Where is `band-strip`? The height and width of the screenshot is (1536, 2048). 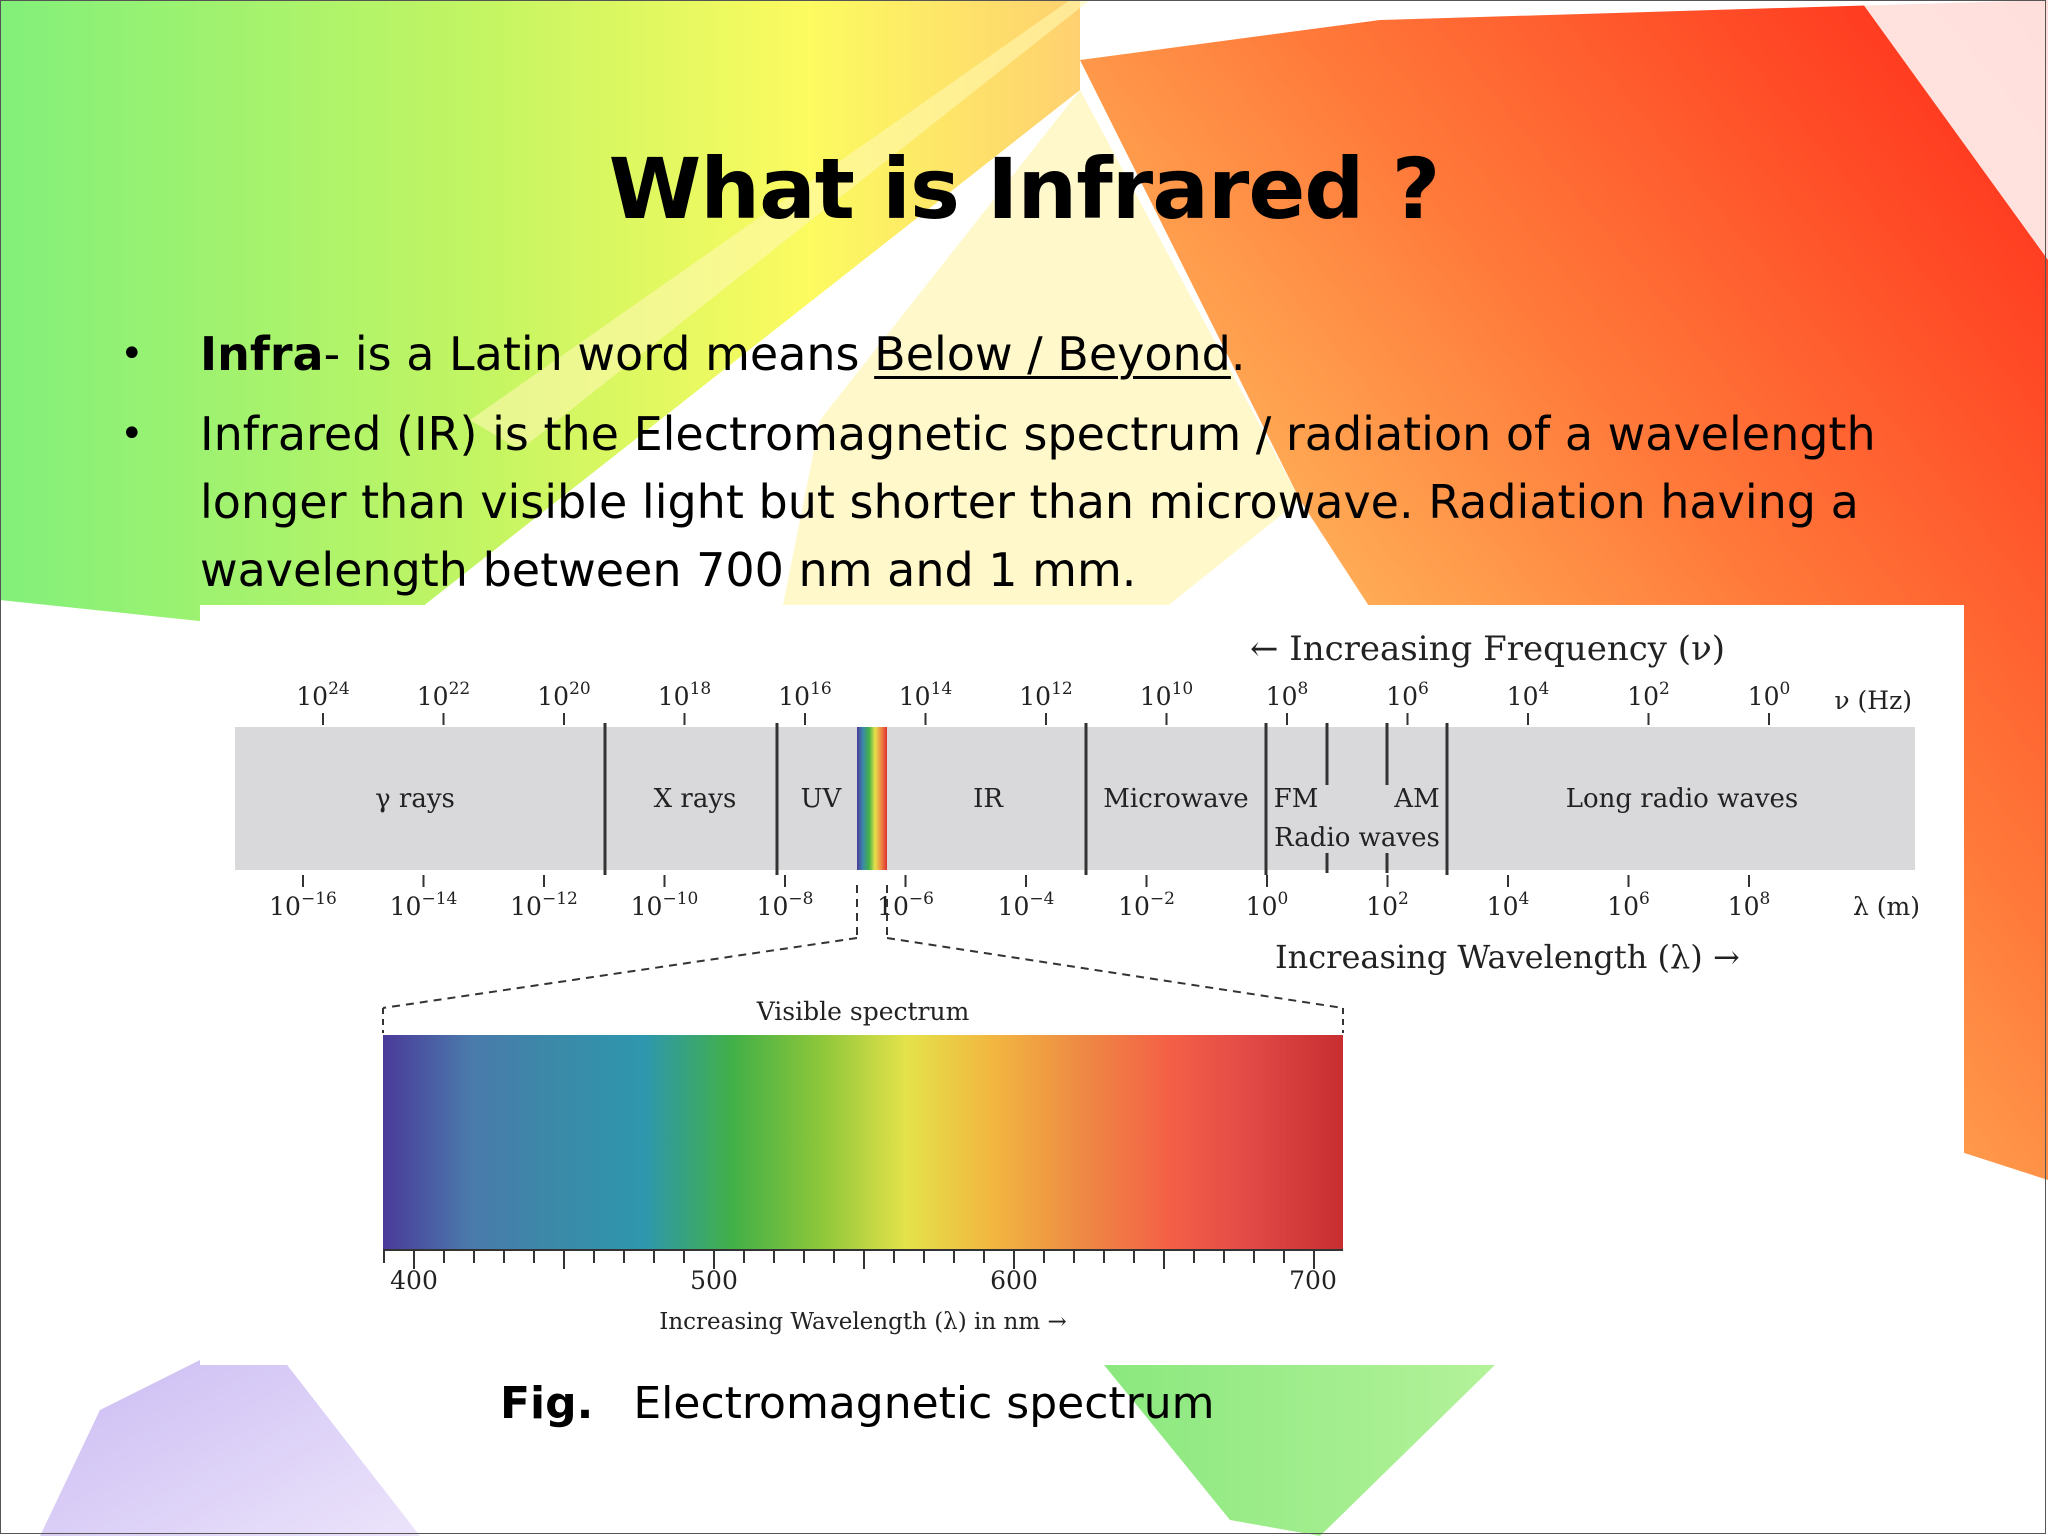
band-strip is located at coordinates (1075, 798).